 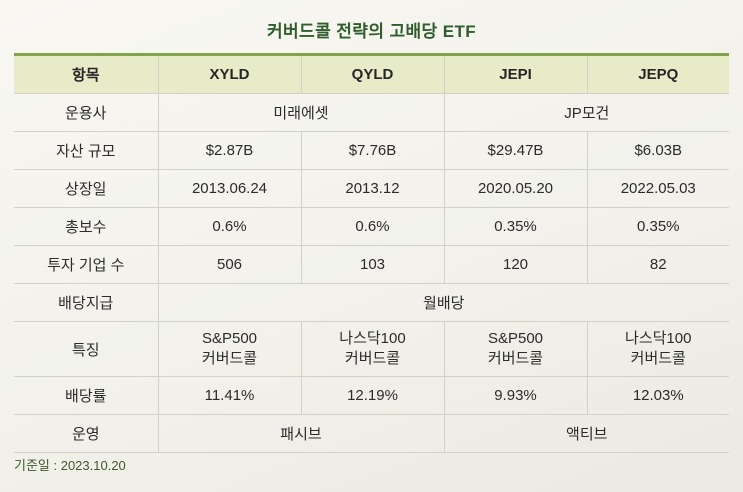 What do you see at coordinates (86, 226) in the screenshot?
I see `row-label: 총보수` at bounding box center [86, 226].